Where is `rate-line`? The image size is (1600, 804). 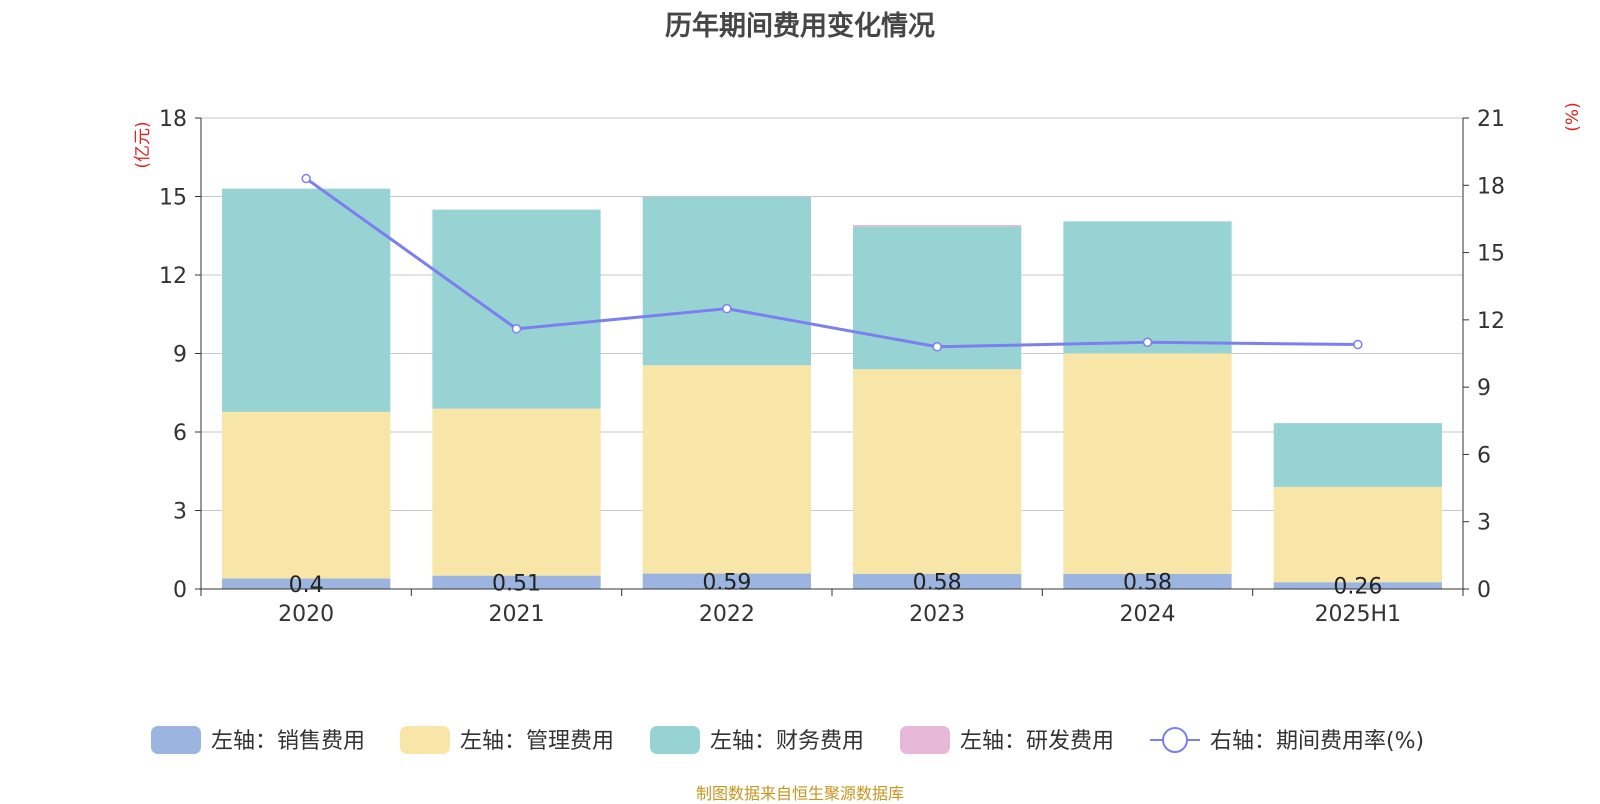 rate-line is located at coordinates (831, 263).